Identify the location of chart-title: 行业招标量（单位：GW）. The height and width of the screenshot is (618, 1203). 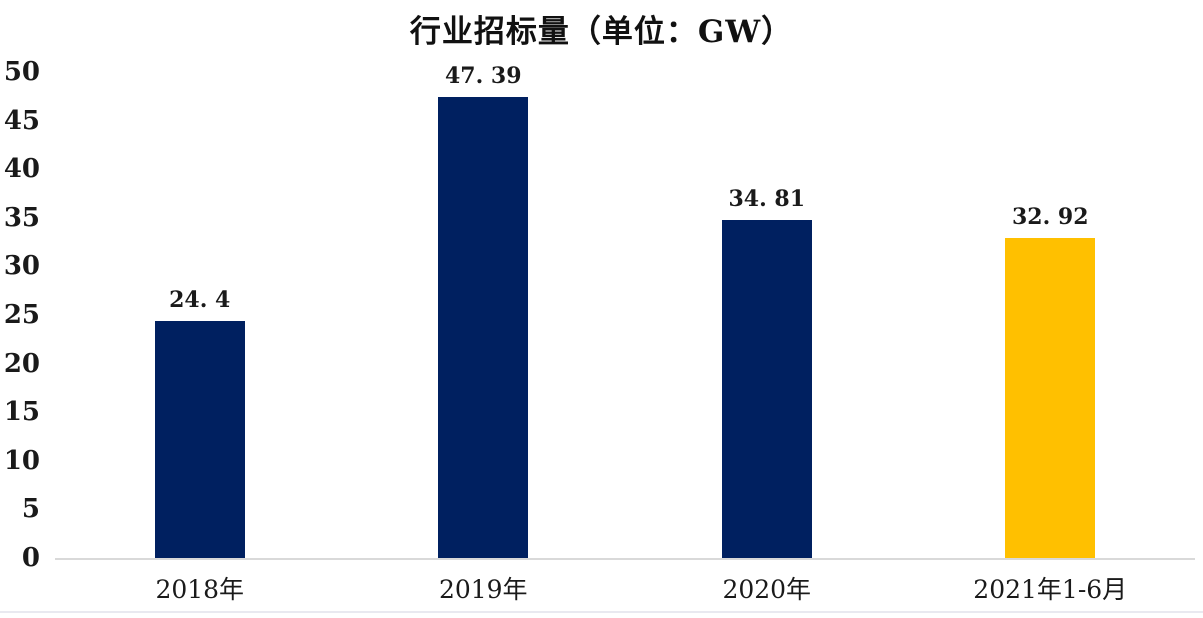
(601, 32).